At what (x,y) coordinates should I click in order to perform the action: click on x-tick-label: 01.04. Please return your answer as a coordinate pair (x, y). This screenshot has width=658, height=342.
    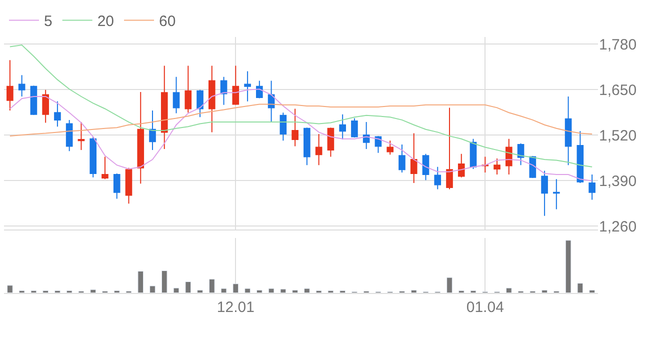
    Looking at the image, I should click on (485, 307).